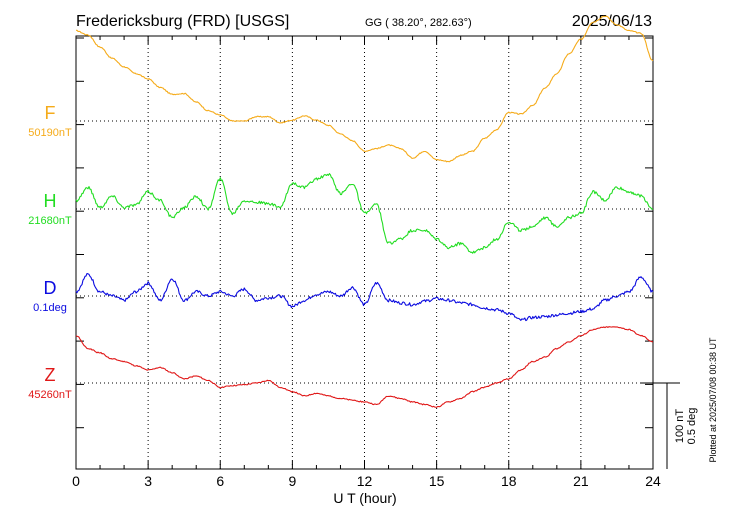 The height and width of the screenshot is (520, 730). Describe the element at coordinates (669, 425) in the screenshot. I see `scale-bar: 100 nT 0.5 deg` at that location.